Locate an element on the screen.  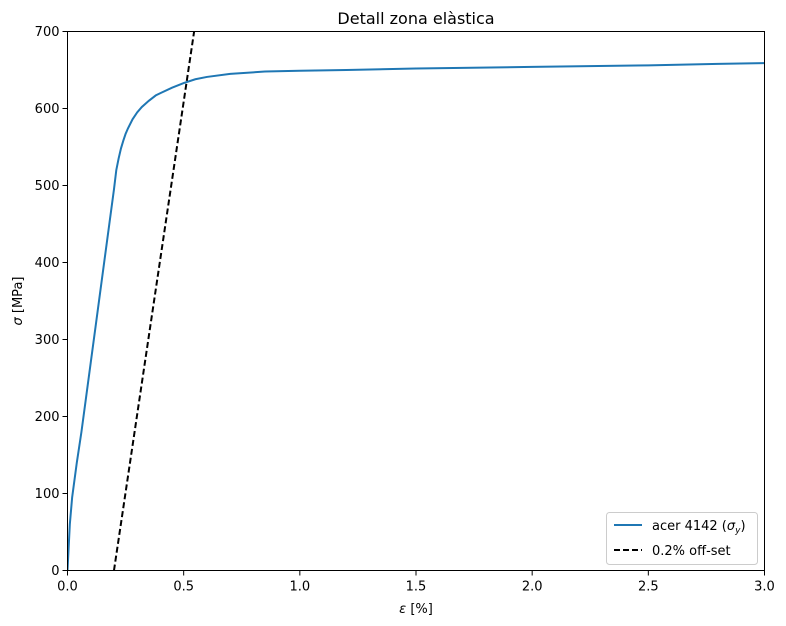
x-axis-ticks: 0.0 0.5 1.0 1.5 2.0 2.5 3.0 is located at coordinates (416, 582).